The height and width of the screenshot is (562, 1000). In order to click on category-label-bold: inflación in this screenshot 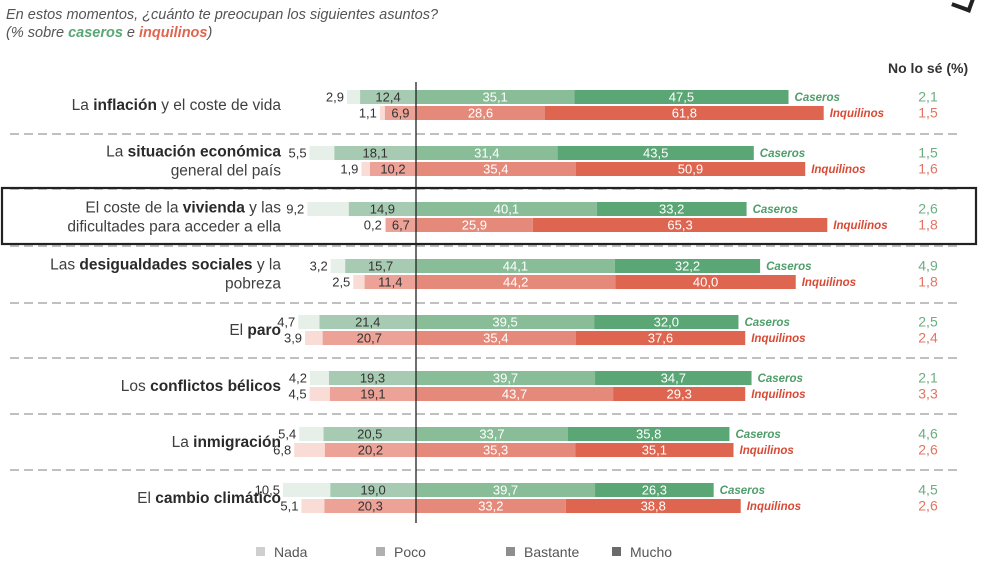, I will do `click(125, 105)`.